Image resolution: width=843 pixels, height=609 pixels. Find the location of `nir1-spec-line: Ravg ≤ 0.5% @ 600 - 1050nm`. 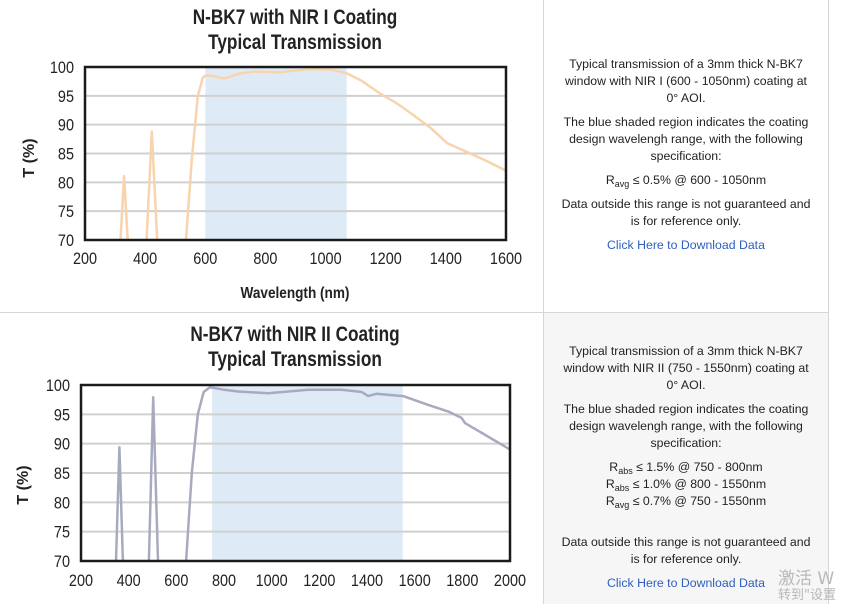

nir1-spec-line: Ravg ≤ 0.5% @ 600 - 1050nm is located at coordinates (686, 180).